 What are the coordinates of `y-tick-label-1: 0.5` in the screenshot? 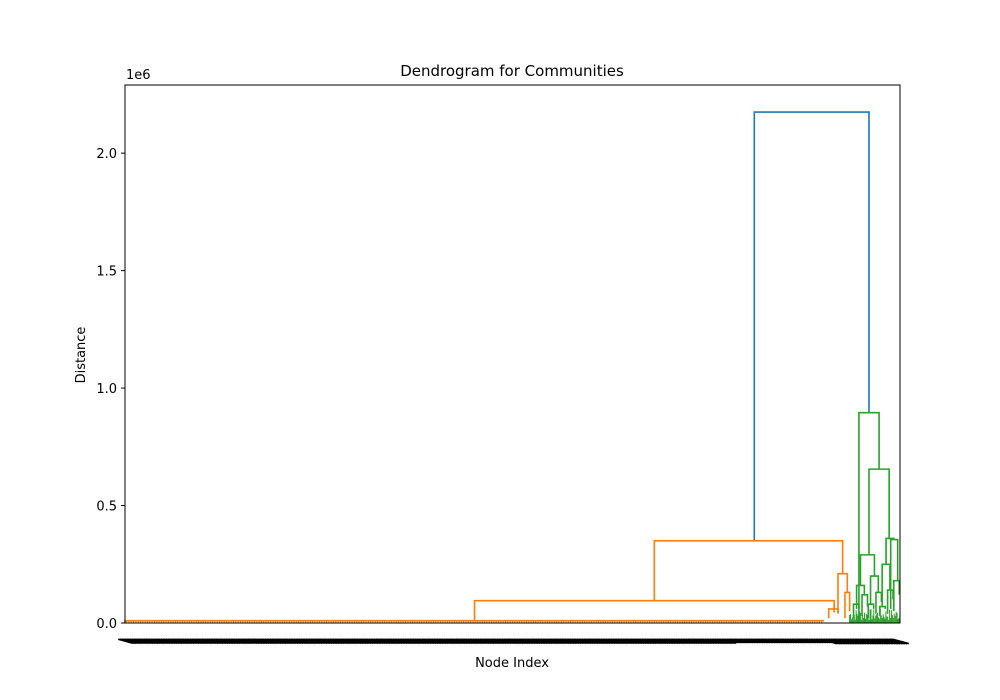 It's located at (106, 507).